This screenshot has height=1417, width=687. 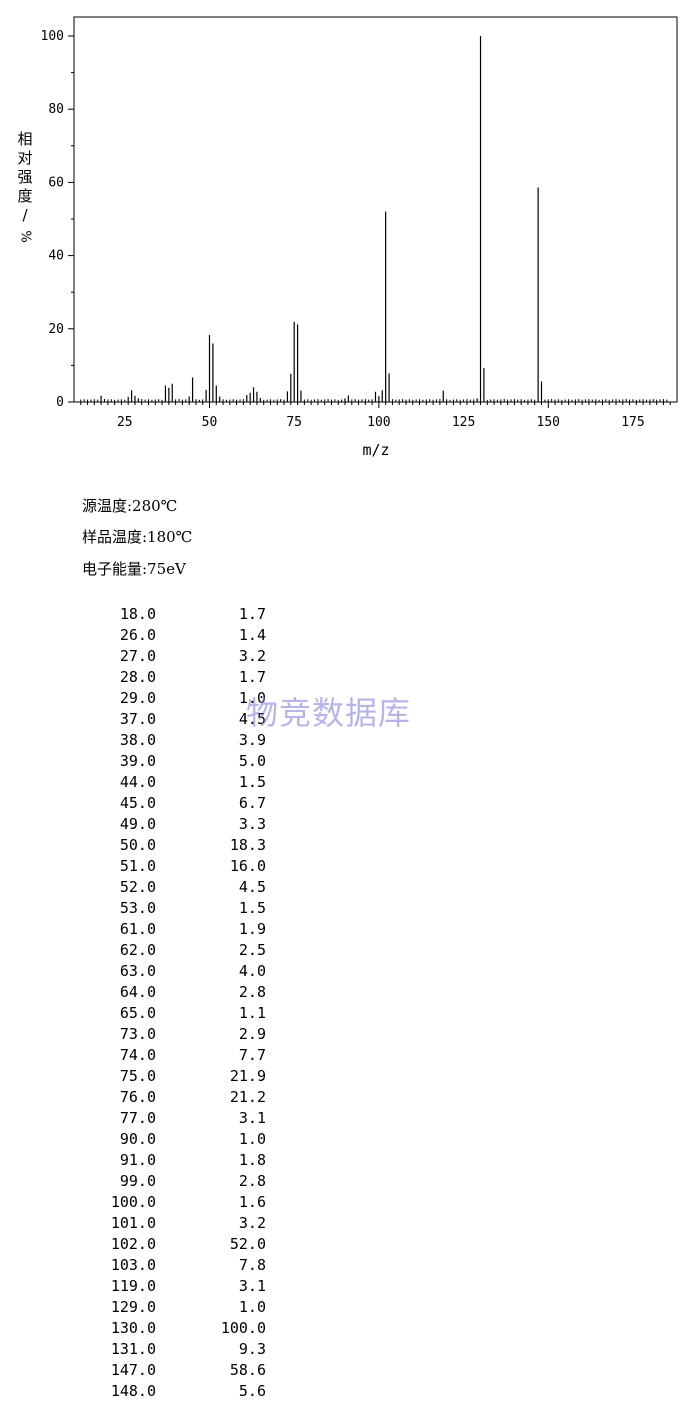 What do you see at coordinates (252, 971) in the screenshot?
I see `intensity-value: 4.0` at bounding box center [252, 971].